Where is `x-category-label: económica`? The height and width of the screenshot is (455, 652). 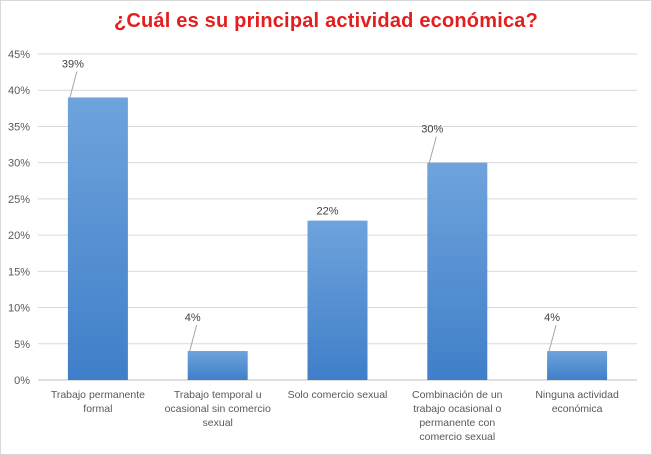
x-category-label: económica is located at coordinates (577, 409).